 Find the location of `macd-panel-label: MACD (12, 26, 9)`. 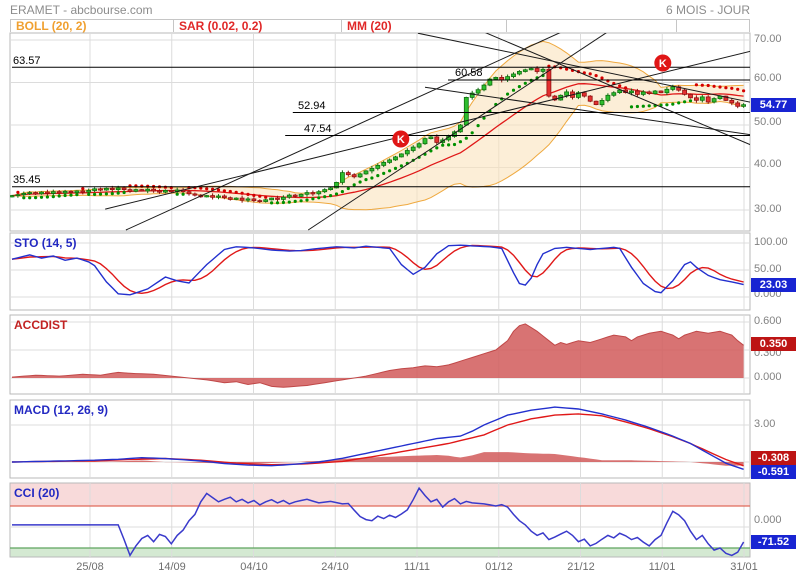

macd-panel-label: MACD (12, 26, 9) is located at coordinates (61, 410).